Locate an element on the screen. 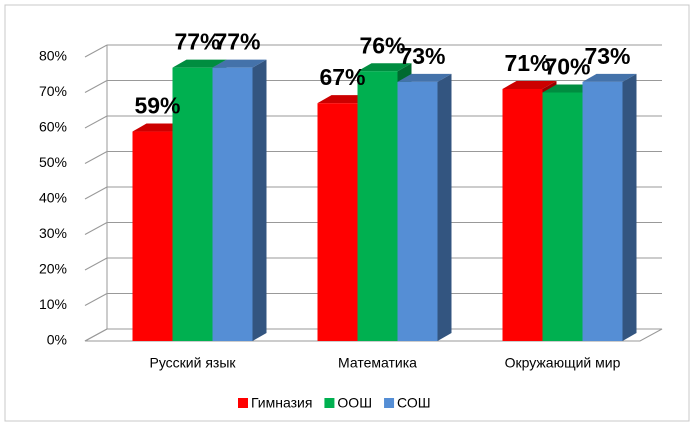 Image resolution: width=690 pixels, height=422 pixels. value-label: 76% is located at coordinates (382, 45).